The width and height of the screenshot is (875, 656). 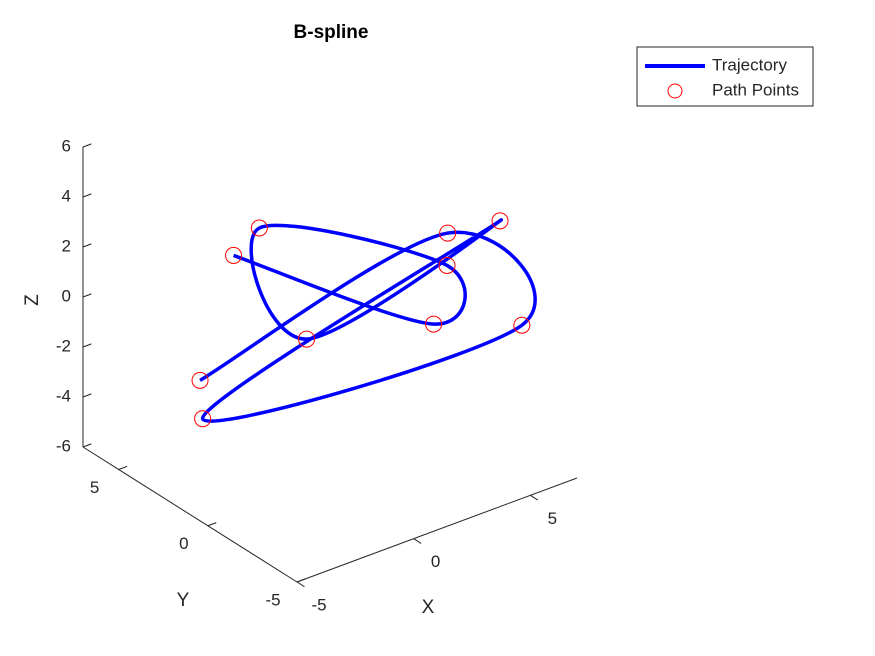 I want to click on z-tick-label: 0, so click(x=66, y=295).